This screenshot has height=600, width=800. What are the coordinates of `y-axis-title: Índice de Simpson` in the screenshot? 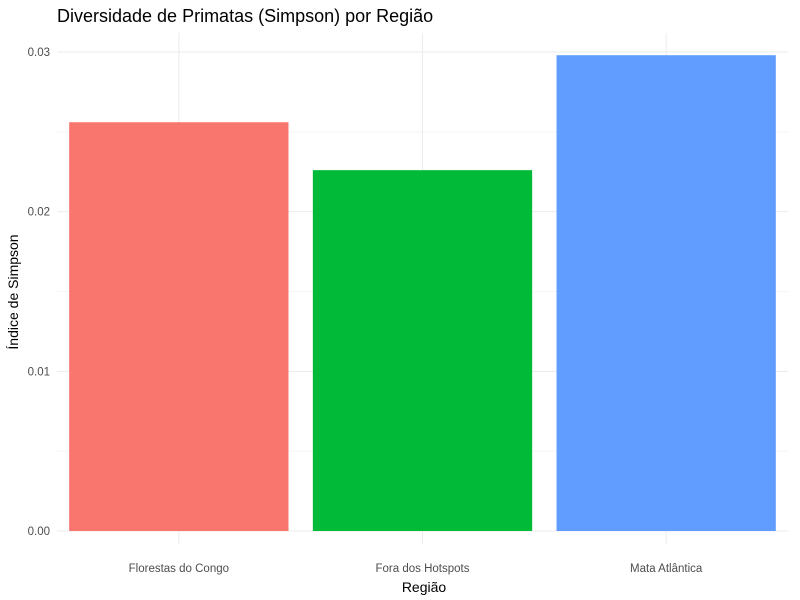 It's located at (13, 291).